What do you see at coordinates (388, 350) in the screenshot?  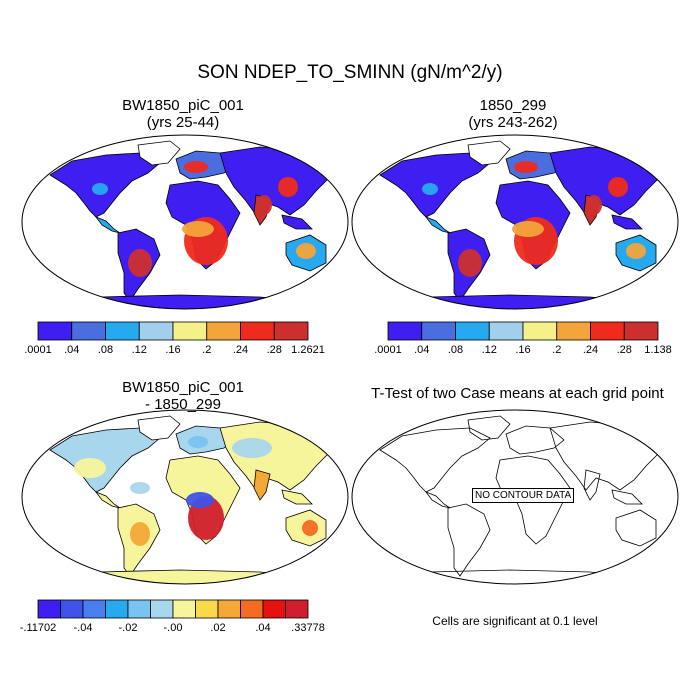 I see `colorbar-label: .0001` at bounding box center [388, 350].